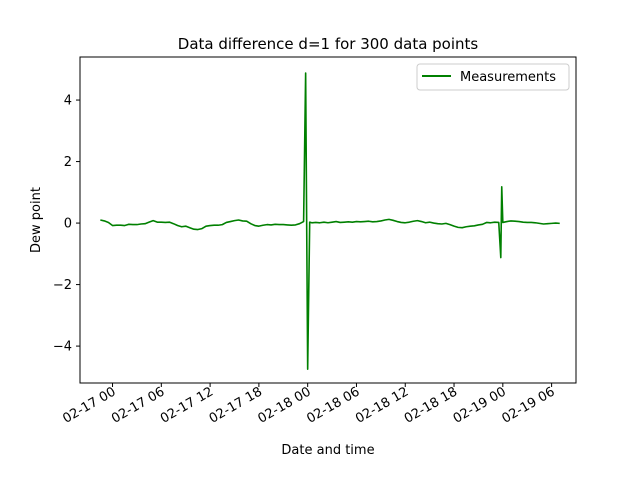  I want to click on legend-label-measurements: Measurements, so click(508, 77).